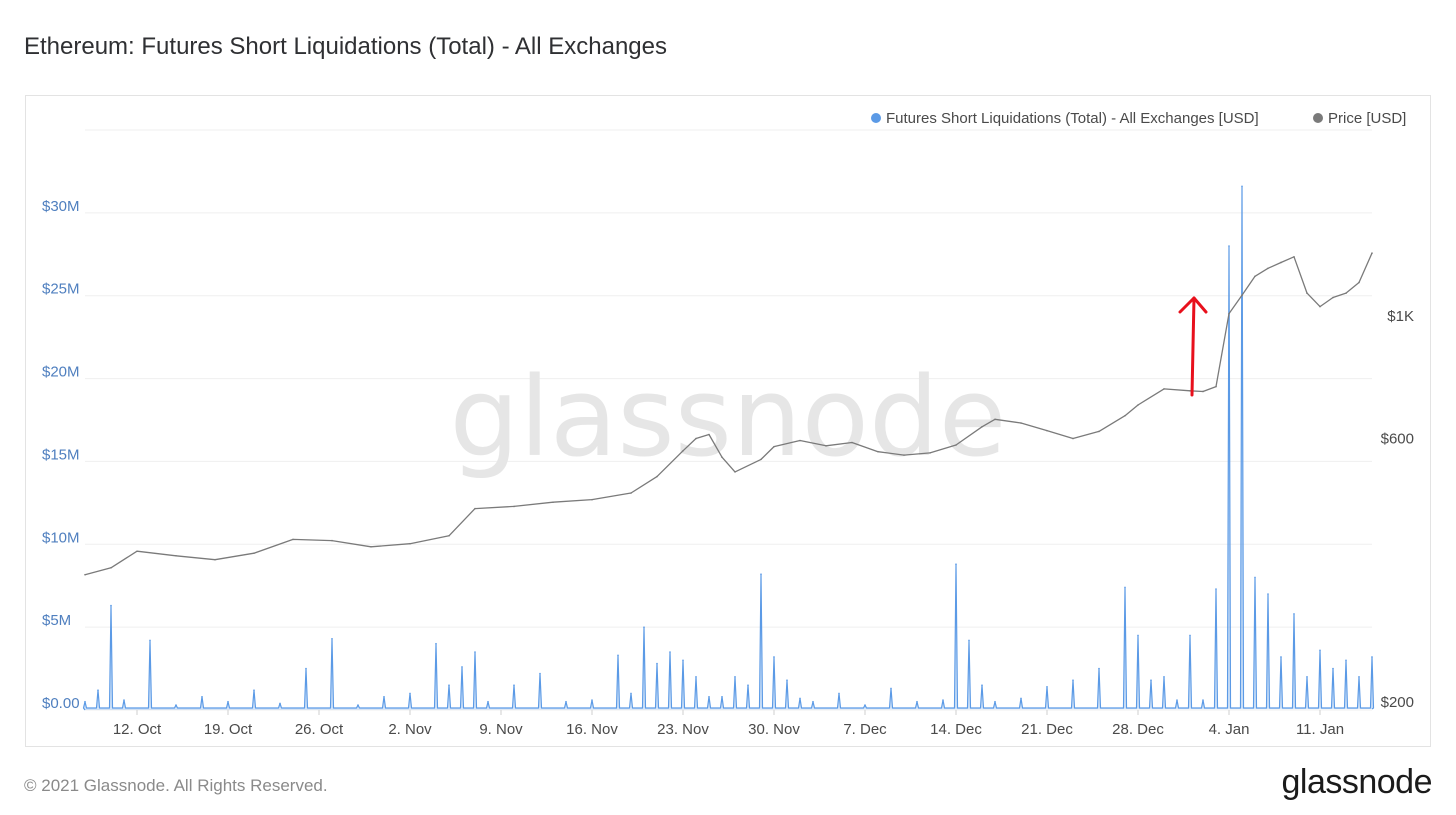  I want to click on x-tick-label: 26. Oct, so click(319, 729).